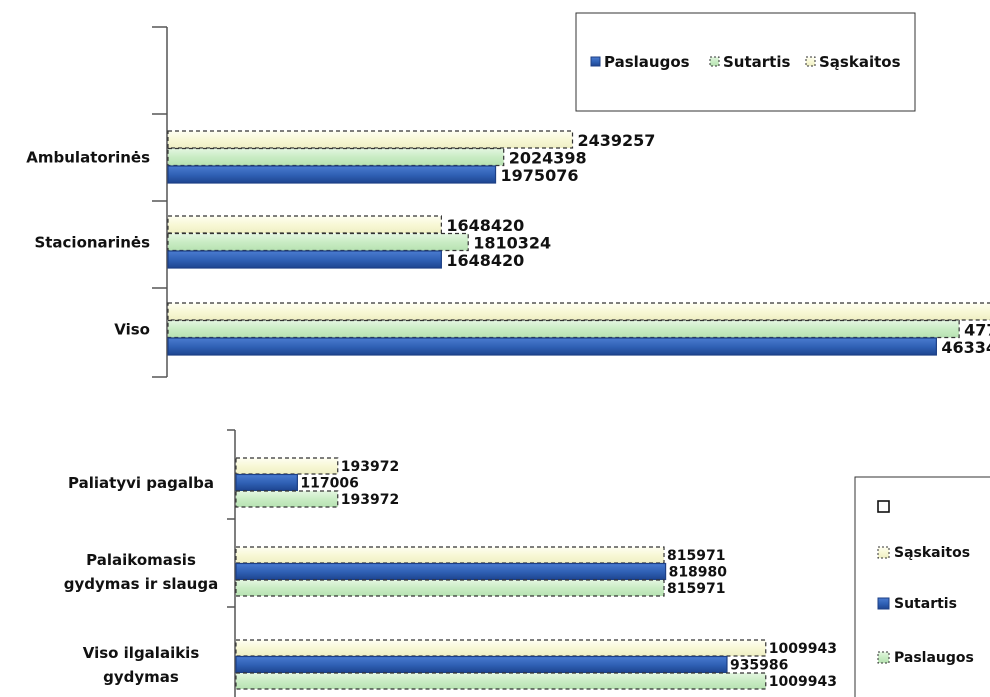 The width and height of the screenshot is (990, 697). Describe the element at coordinates (803, 649) in the screenshot. I see `data-label-viso-ilgalaikis-gydymas-saskaitos: 1009943` at that location.